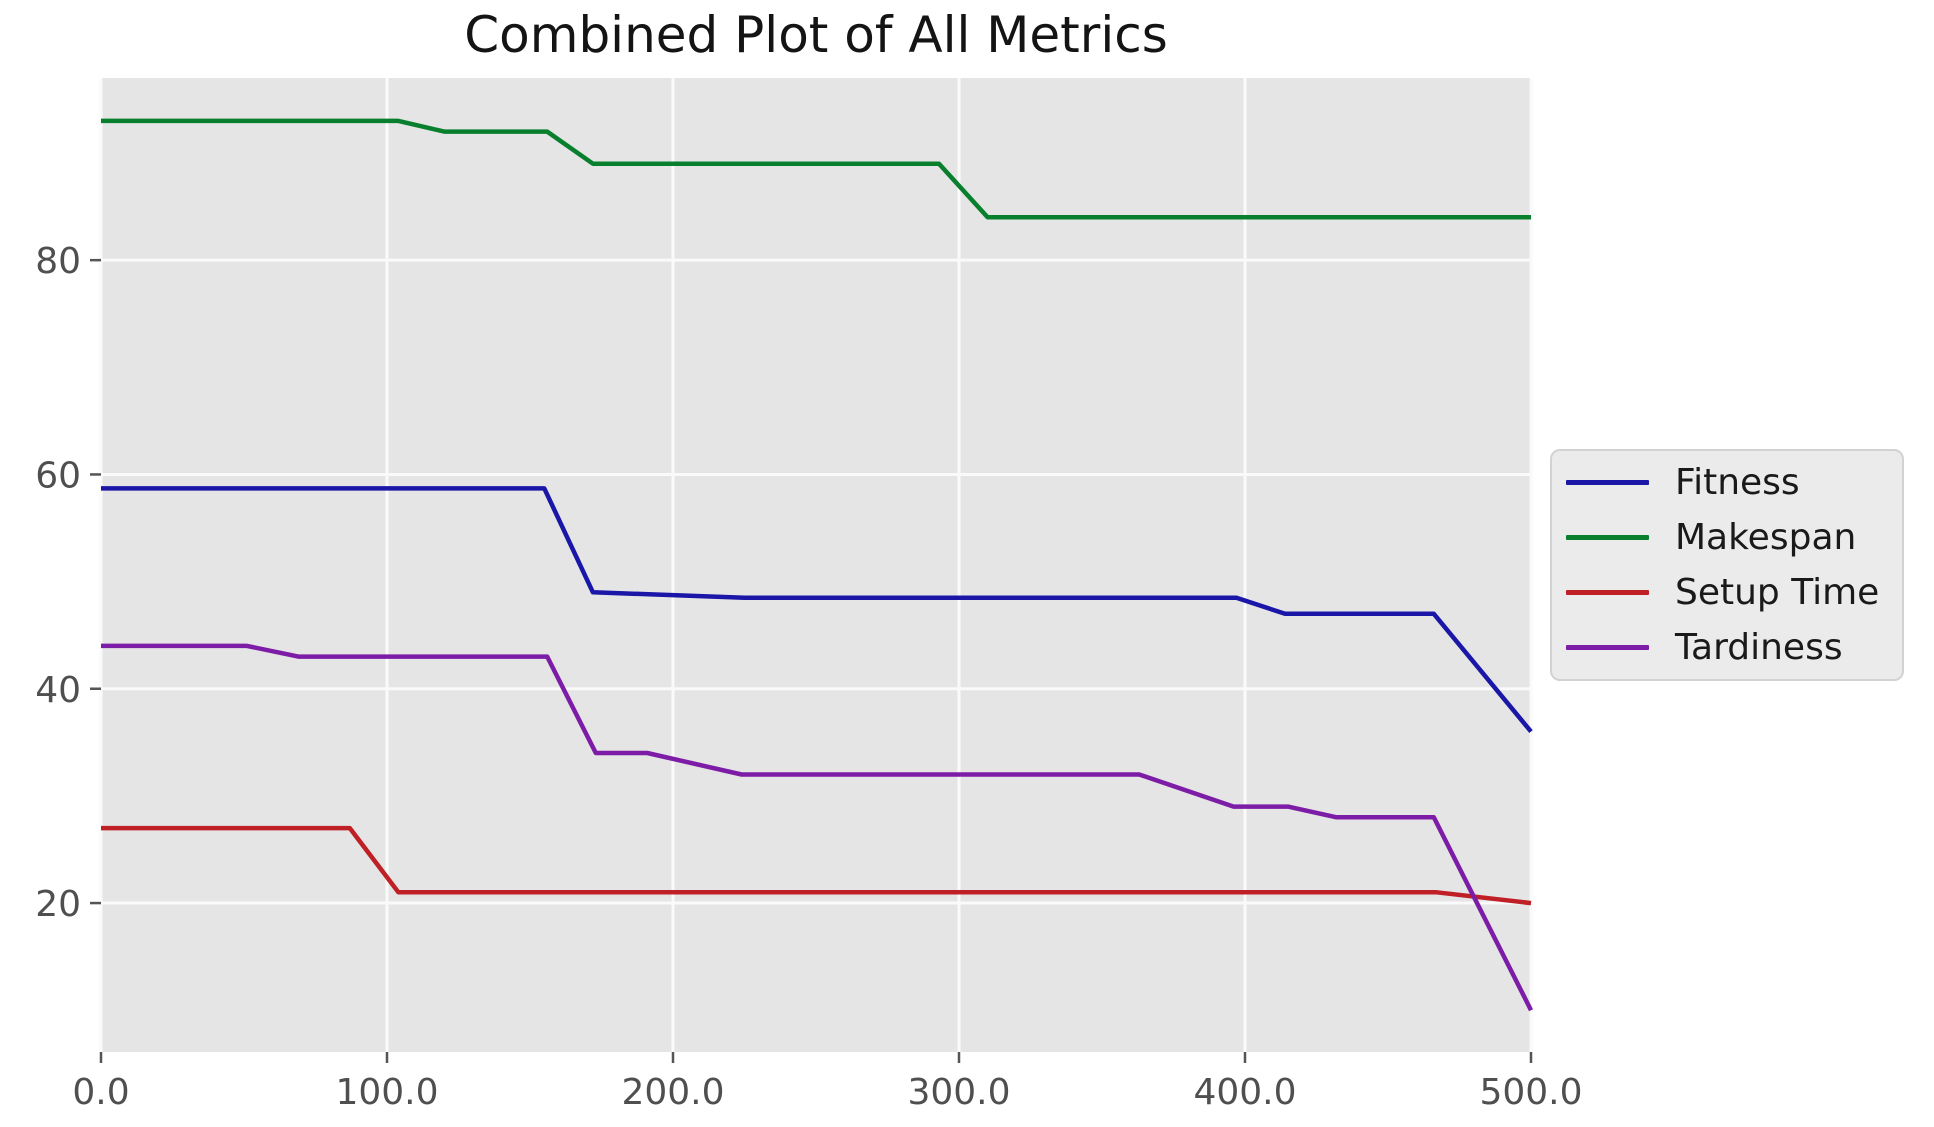 This screenshot has width=1934, height=1127. I want to click on legend-label-makespan: Makespan, so click(1766, 537).